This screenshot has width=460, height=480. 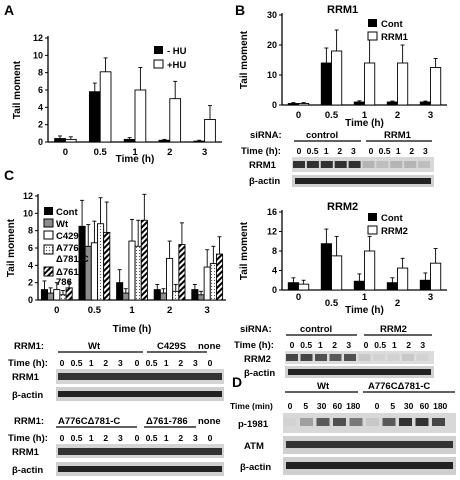 What do you see at coordinates (316, 329) in the screenshot?
I see `blot-group-label: control` at bounding box center [316, 329].